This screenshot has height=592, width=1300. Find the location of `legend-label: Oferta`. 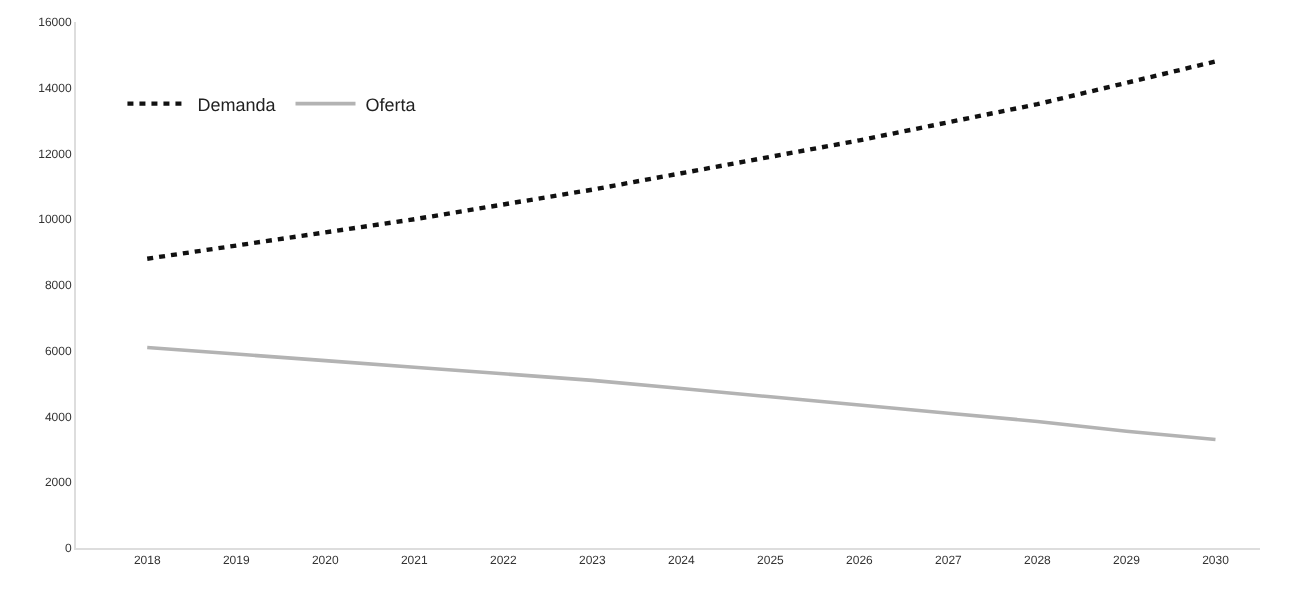

legend-label: Oferta is located at coordinates (390, 104).